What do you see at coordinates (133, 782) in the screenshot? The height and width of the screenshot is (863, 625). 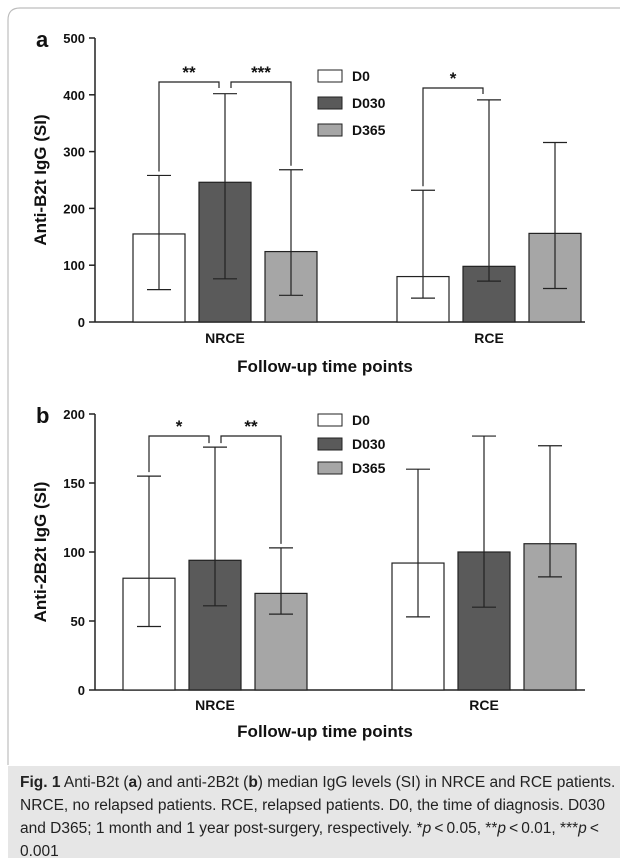 I see `caption-panel-a-ref: a` at bounding box center [133, 782].